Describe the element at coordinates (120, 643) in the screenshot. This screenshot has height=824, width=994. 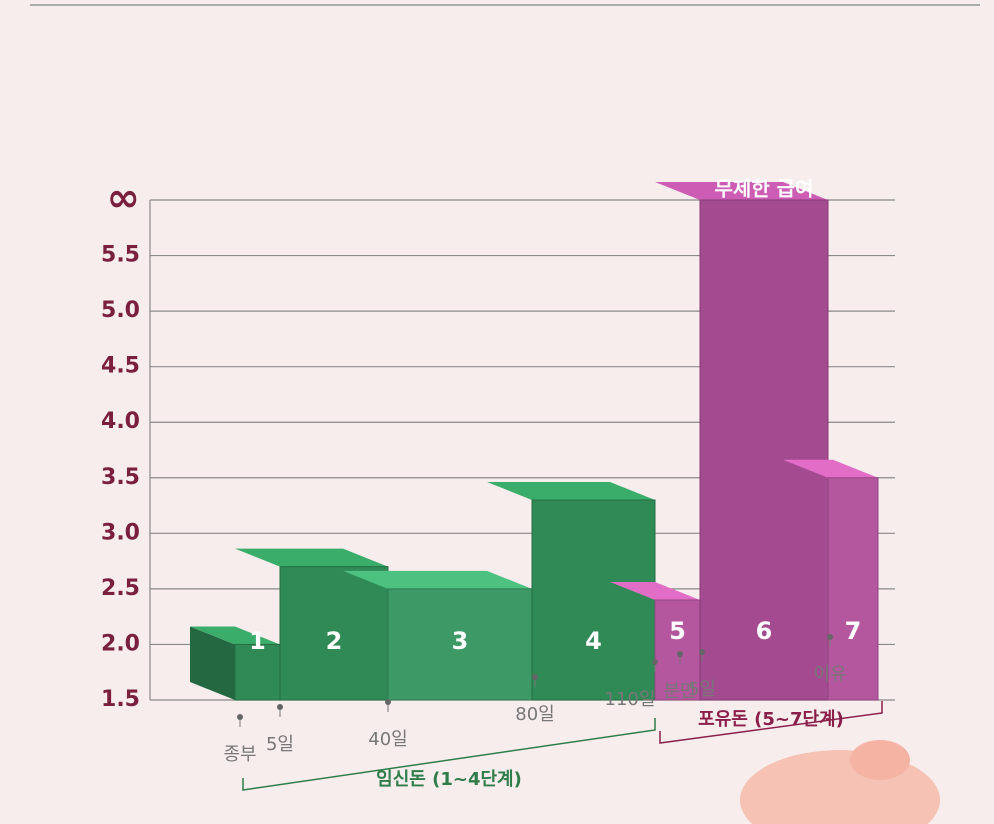
I see `y-tick-label: 2.0` at that location.